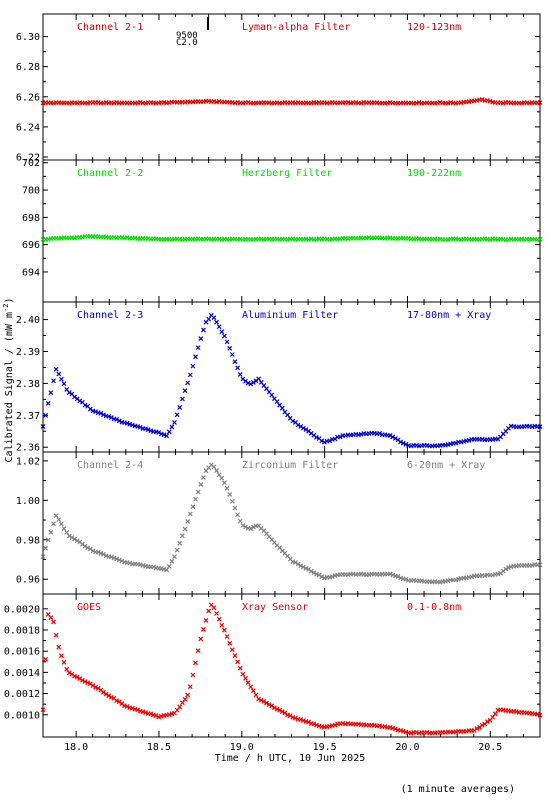 The width and height of the screenshot is (550, 800). What do you see at coordinates (31, 191) in the screenshot?
I see `y-tick-label: 700` at bounding box center [31, 191].